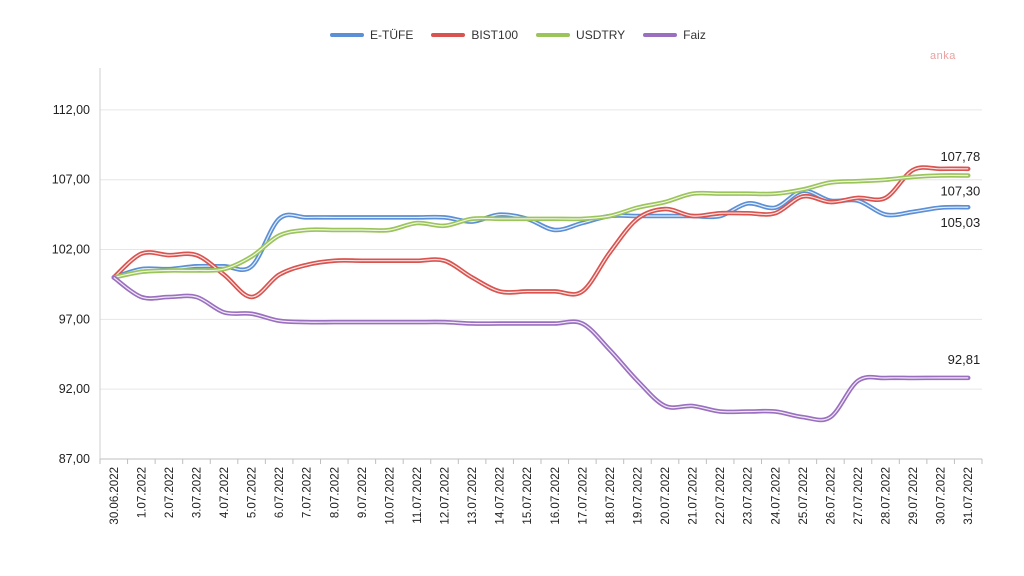  Describe the element at coordinates (225, 492) in the screenshot. I see `x-tick-label: 4.07.2022` at that location.